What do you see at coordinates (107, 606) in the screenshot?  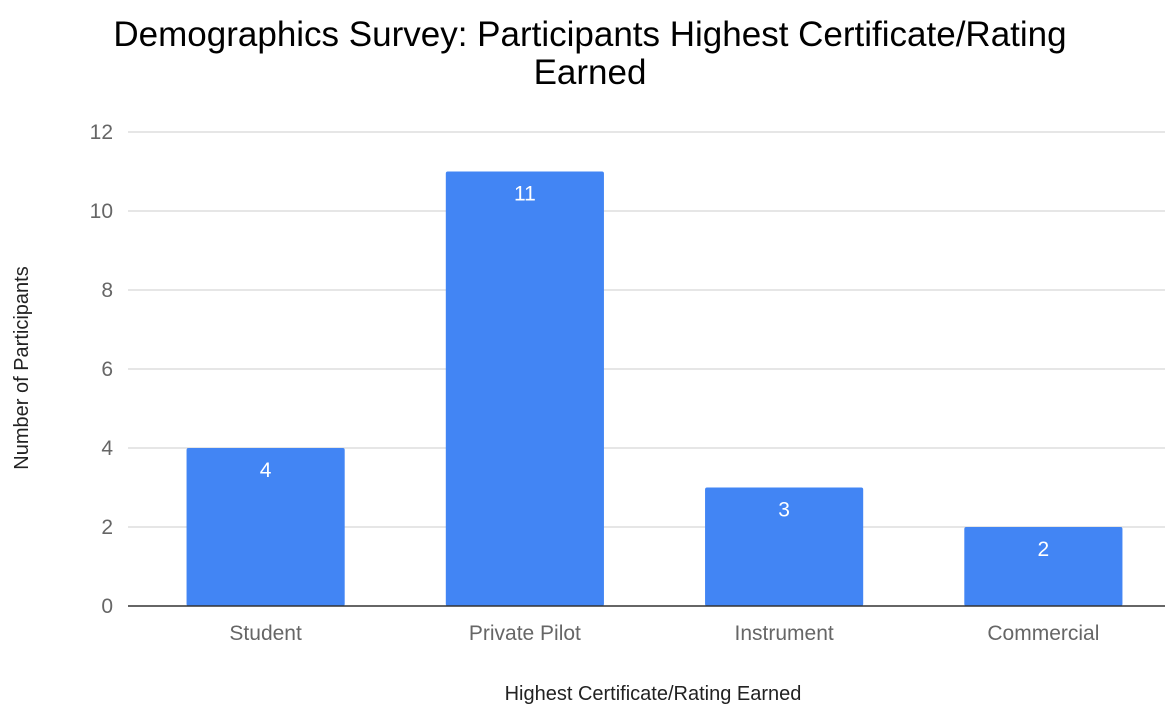 I see `y-tick-label: 0` at bounding box center [107, 606].